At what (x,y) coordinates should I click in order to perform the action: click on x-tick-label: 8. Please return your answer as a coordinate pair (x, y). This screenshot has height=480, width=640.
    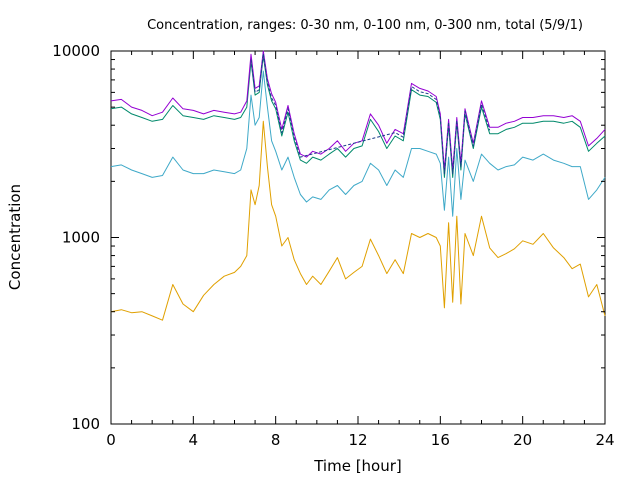
    Looking at the image, I should click on (276, 440).